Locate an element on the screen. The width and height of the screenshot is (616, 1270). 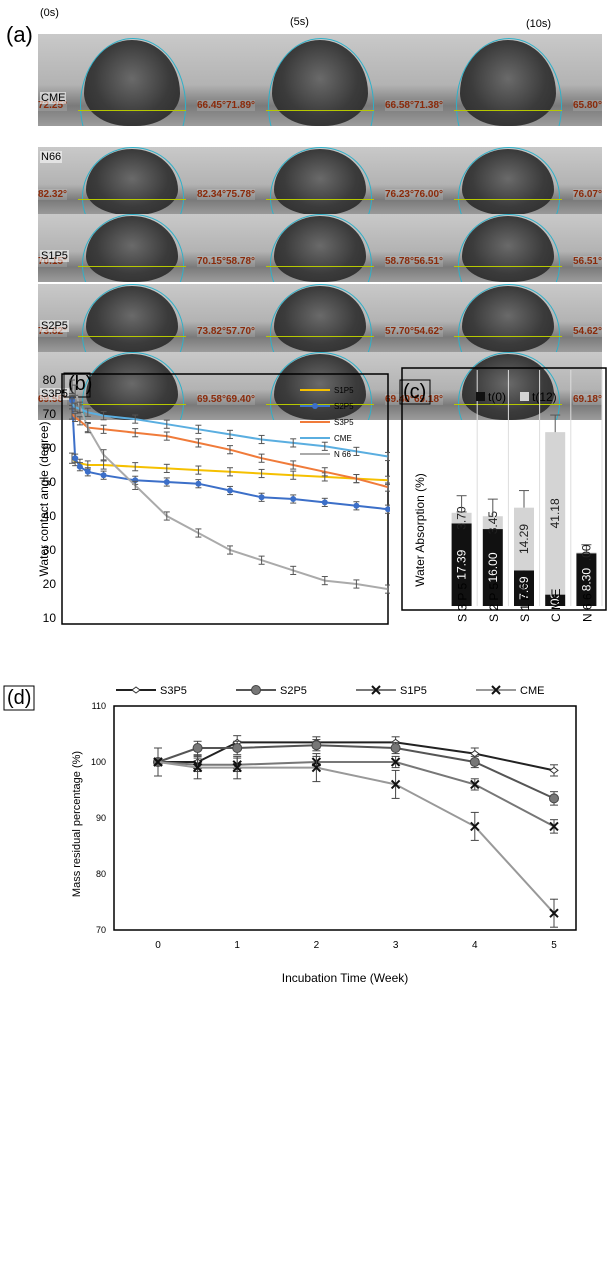
category-label: C M E is located at coordinates (556, 605).